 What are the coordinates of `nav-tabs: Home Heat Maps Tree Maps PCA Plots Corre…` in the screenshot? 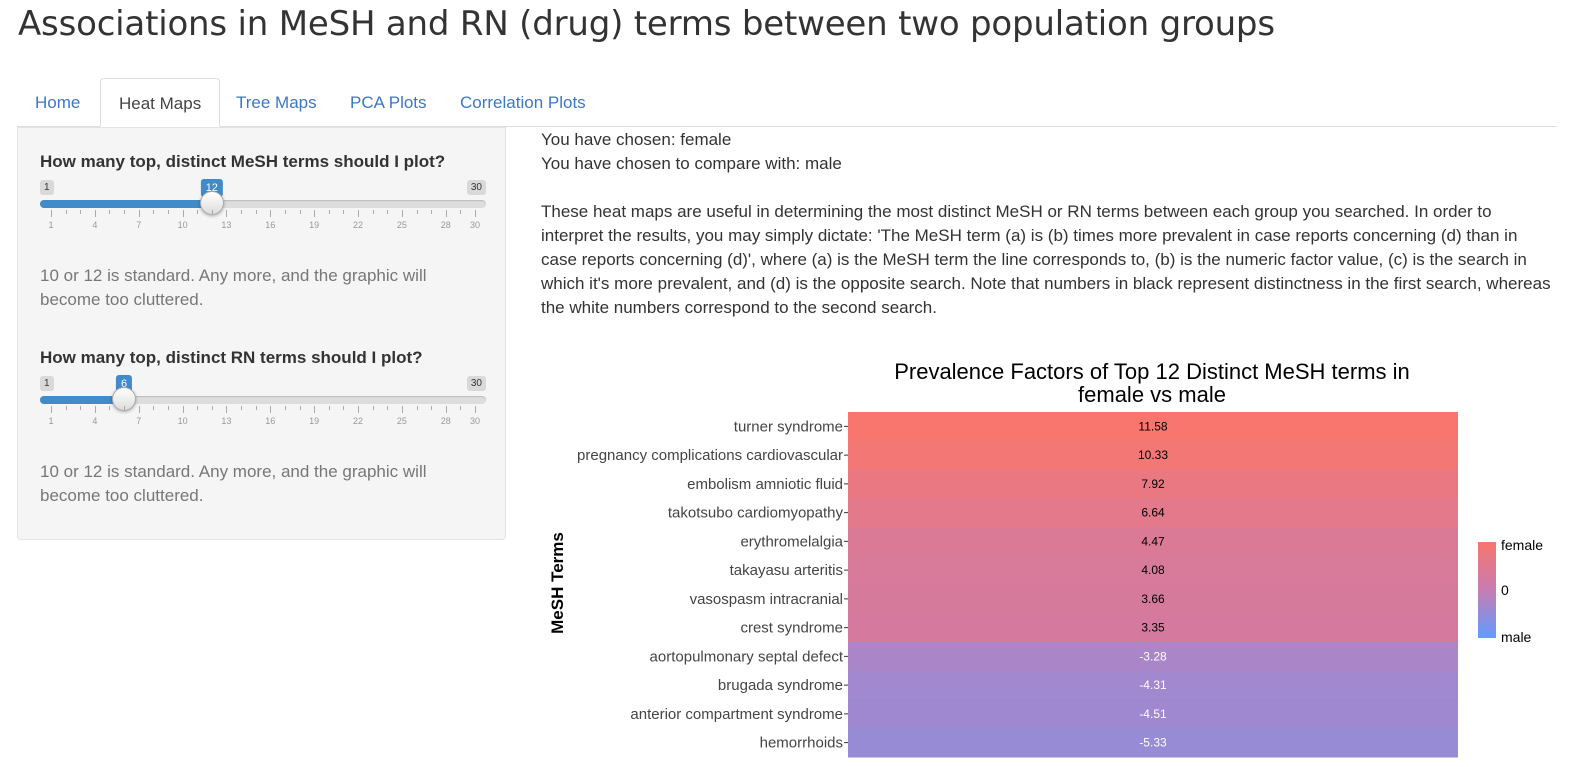 It's located at (787, 102).